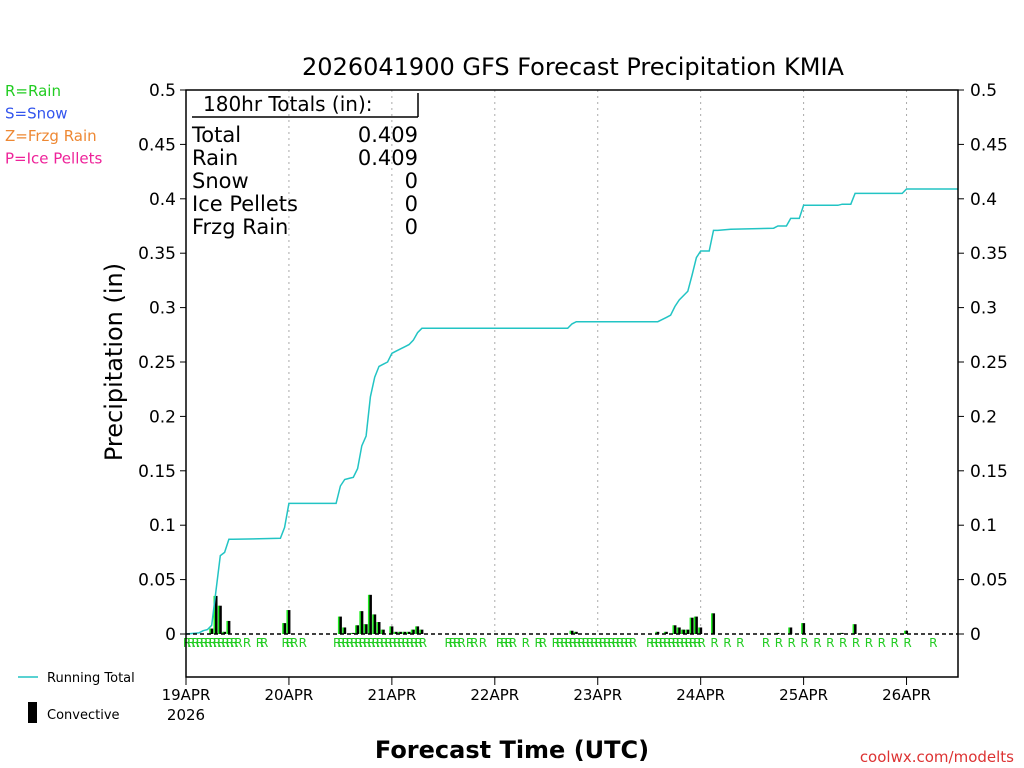  What do you see at coordinates (989, 581) in the screenshot?
I see `y-tick-label-right: 0.05` at bounding box center [989, 581].